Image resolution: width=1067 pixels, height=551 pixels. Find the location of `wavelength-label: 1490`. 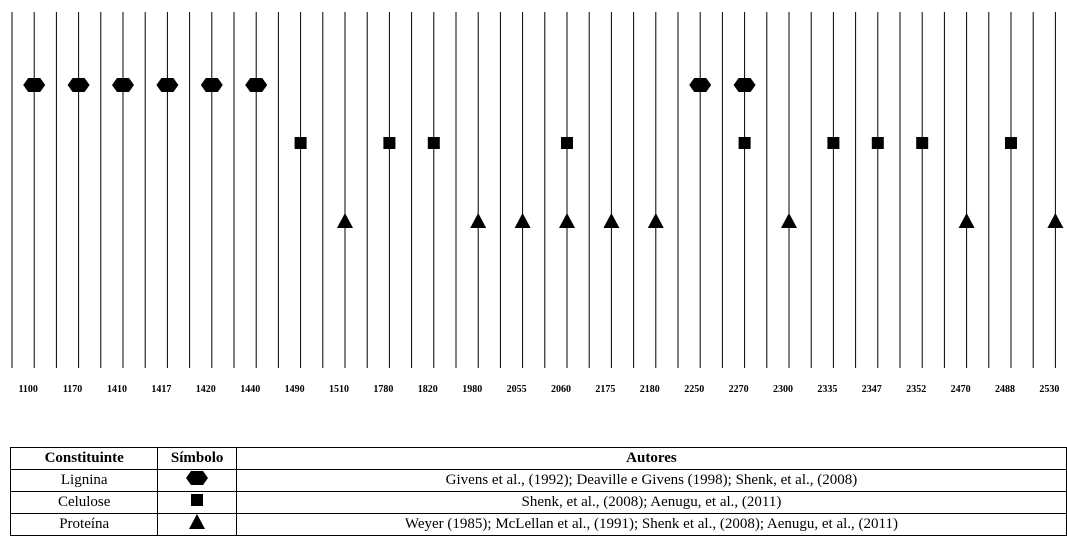

wavelength-label: 1490 is located at coordinates (295, 389).